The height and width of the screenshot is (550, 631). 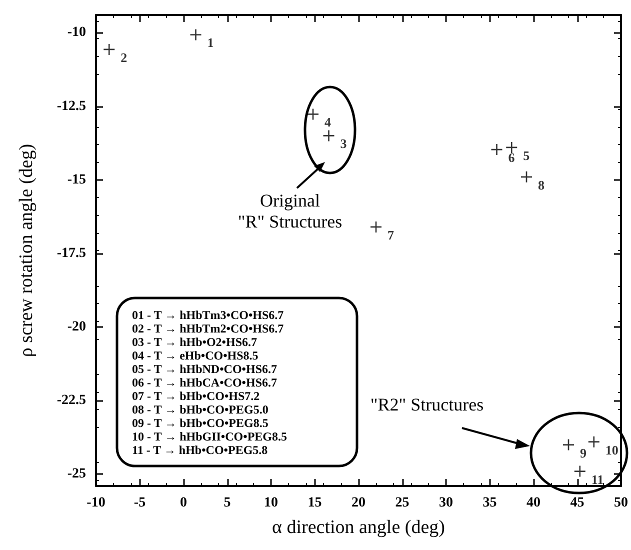 What do you see at coordinates (140, 503) in the screenshot?
I see `x-tick-label: -5` at bounding box center [140, 503].